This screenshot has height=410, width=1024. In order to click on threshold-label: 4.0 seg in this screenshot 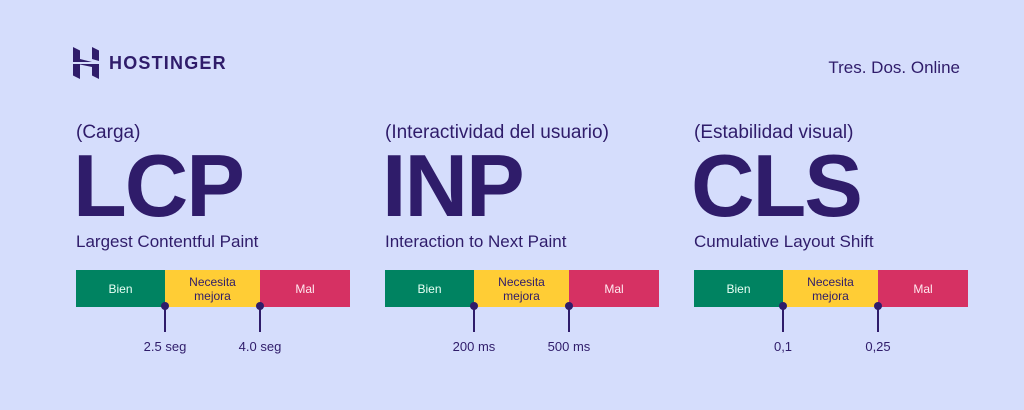, I will do `click(260, 346)`.